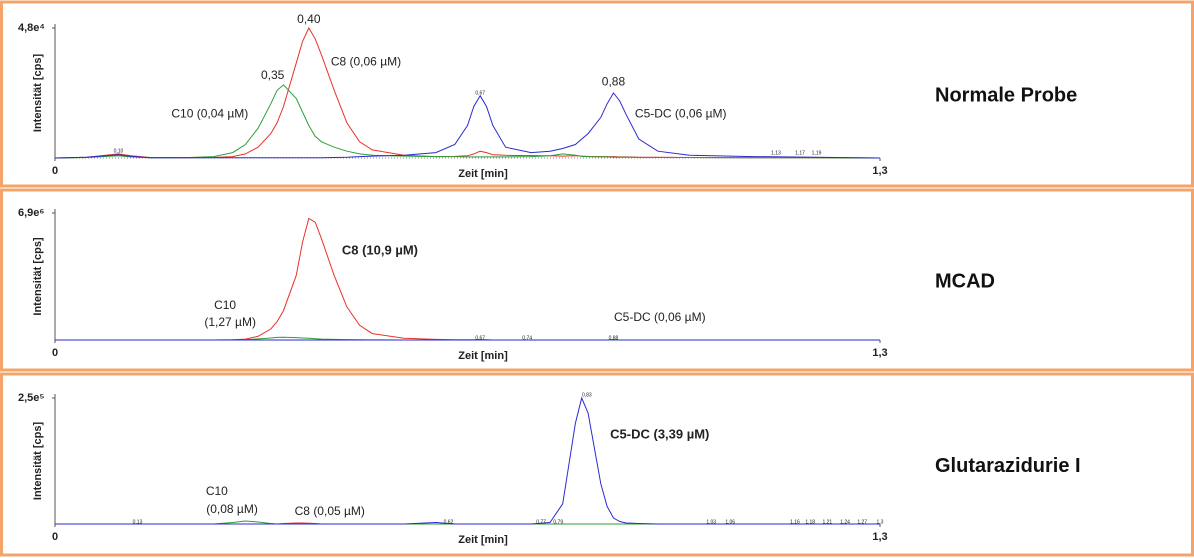 The width and height of the screenshot is (1194, 558). I want to click on annotation: 0,74, so click(527, 338).